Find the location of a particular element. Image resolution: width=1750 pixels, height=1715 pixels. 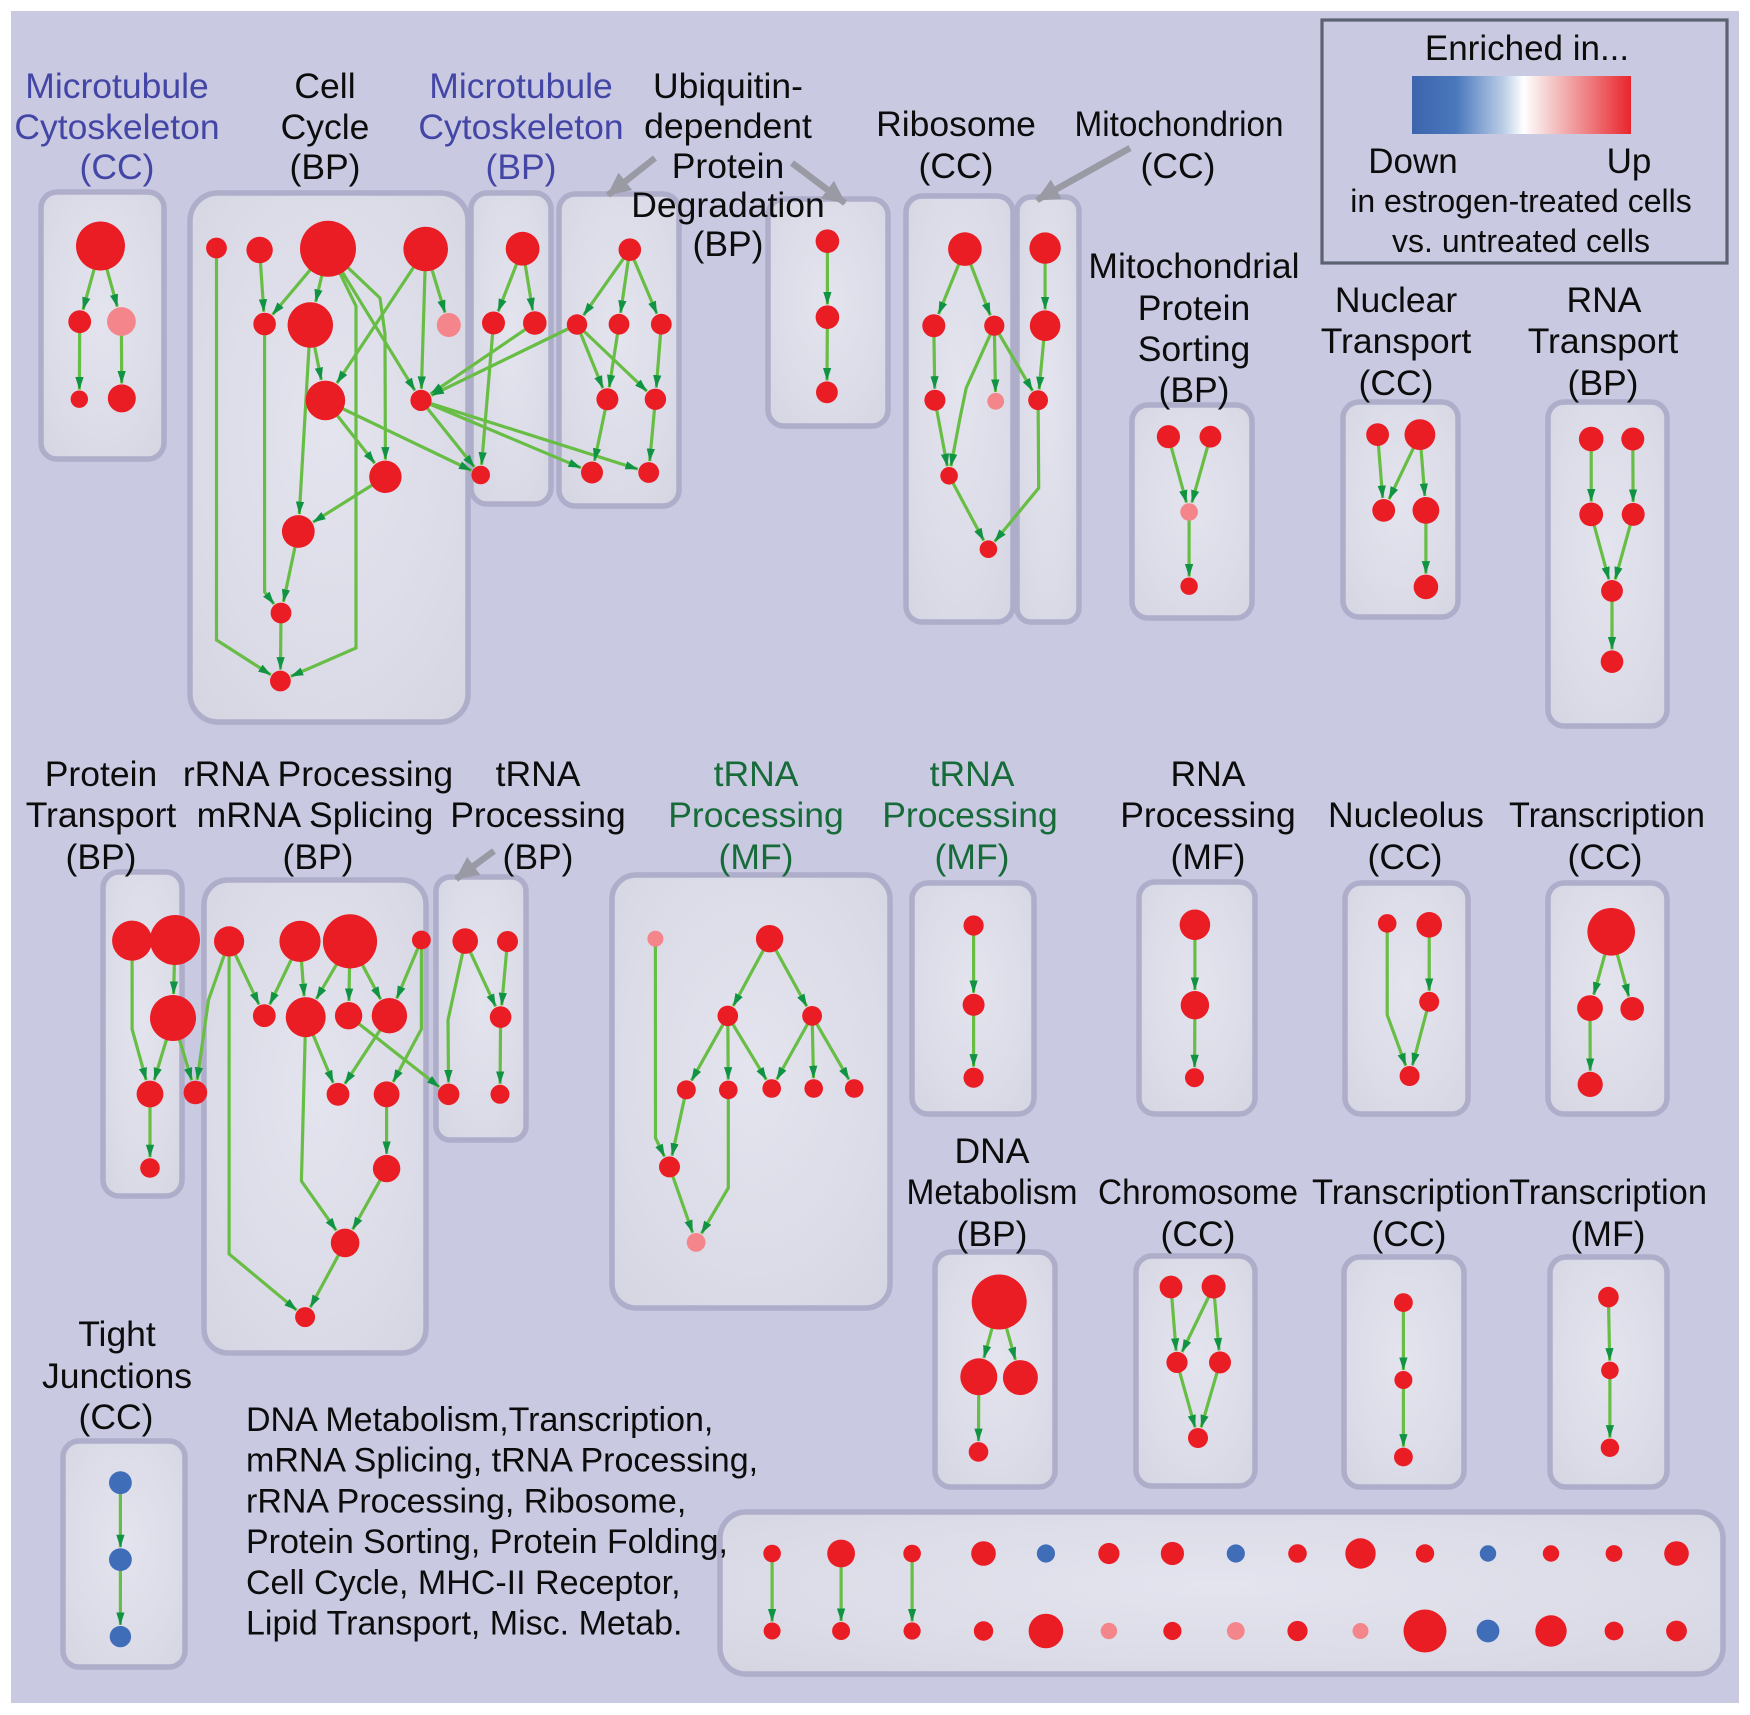

svg-text: DNA Metabolism,Transcription, is located at coordinates (479, 1420).